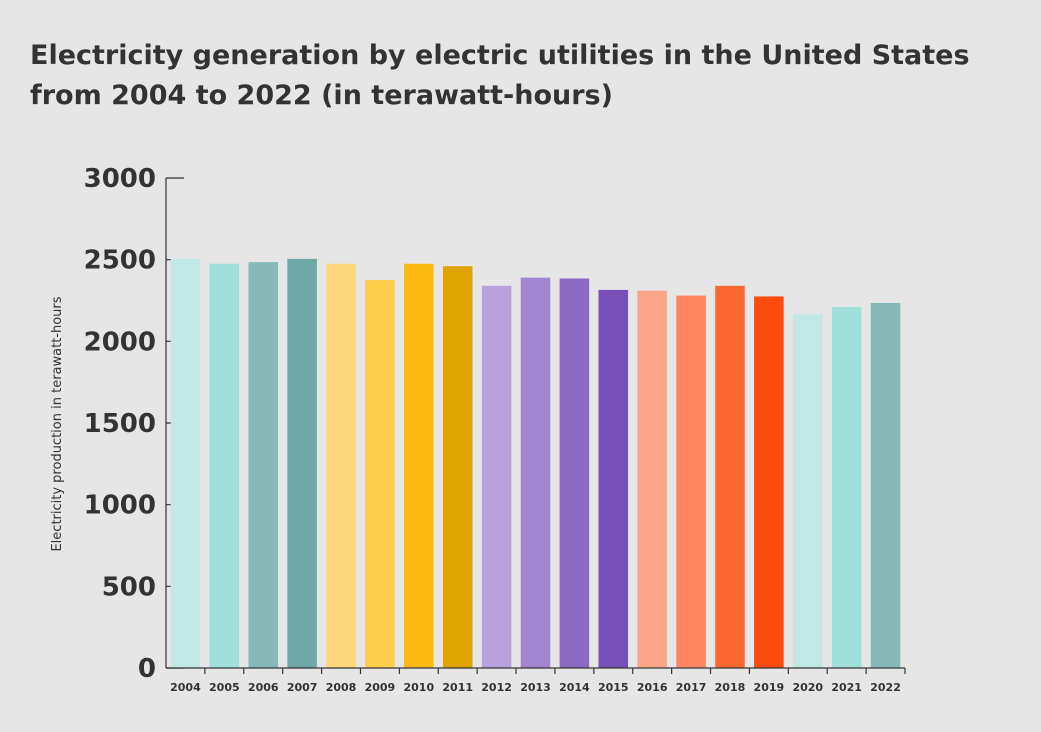  I want to click on x-tick-label: 2016, so click(652, 687).